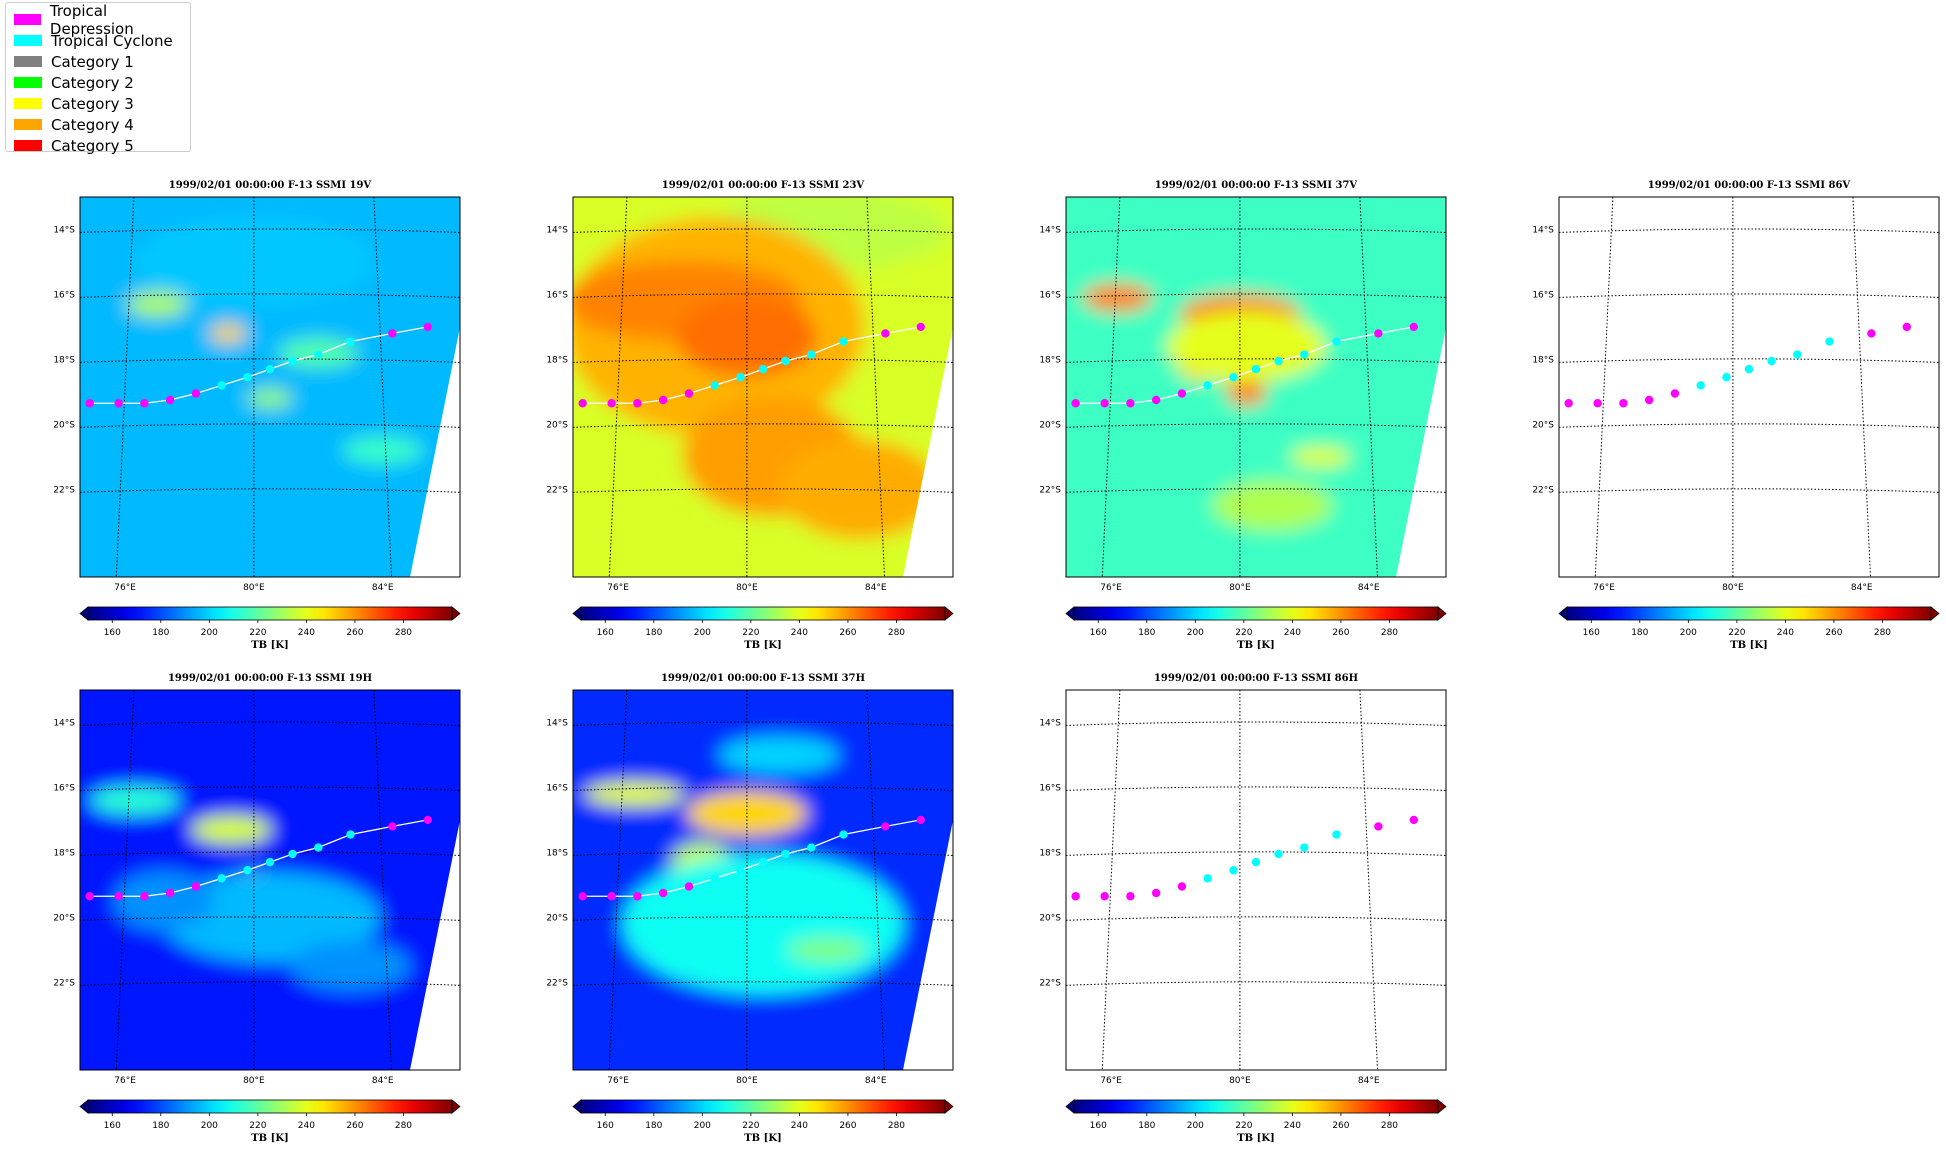  What do you see at coordinates (1749, 185) in the screenshot?
I see `panel-title: 1999/02/01 00:00:00 F-13 SSMI 86V` at bounding box center [1749, 185].